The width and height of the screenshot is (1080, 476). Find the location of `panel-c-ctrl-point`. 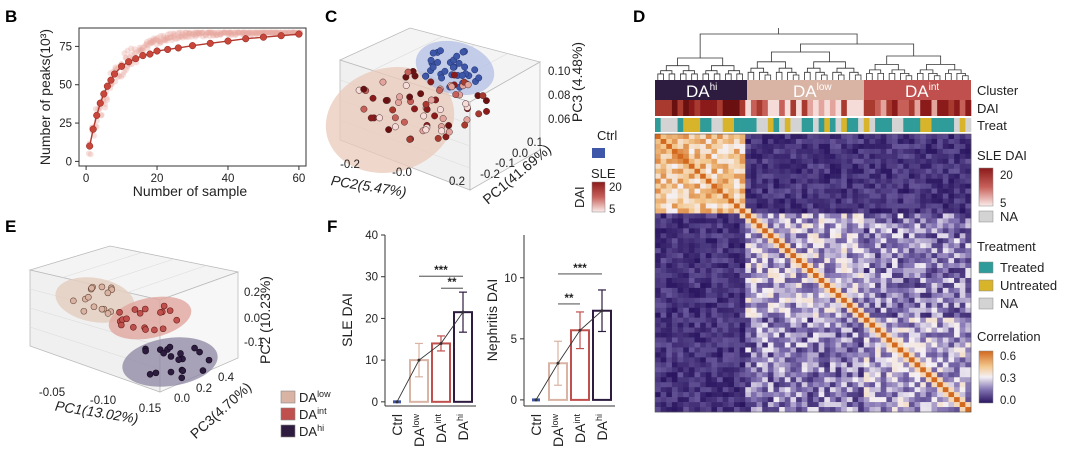

panel-c-ctrl-point is located at coordinates (431, 60).